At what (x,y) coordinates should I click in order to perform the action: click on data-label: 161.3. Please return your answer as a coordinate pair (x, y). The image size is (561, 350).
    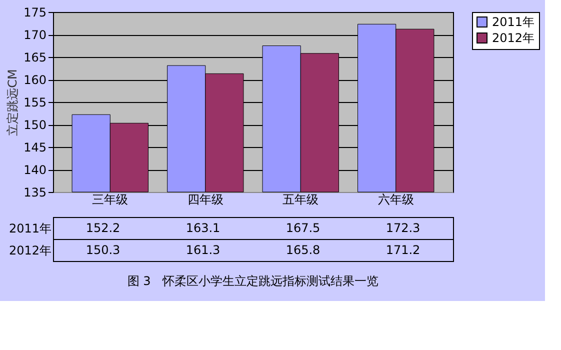
    Looking at the image, I should click on (203, 250).